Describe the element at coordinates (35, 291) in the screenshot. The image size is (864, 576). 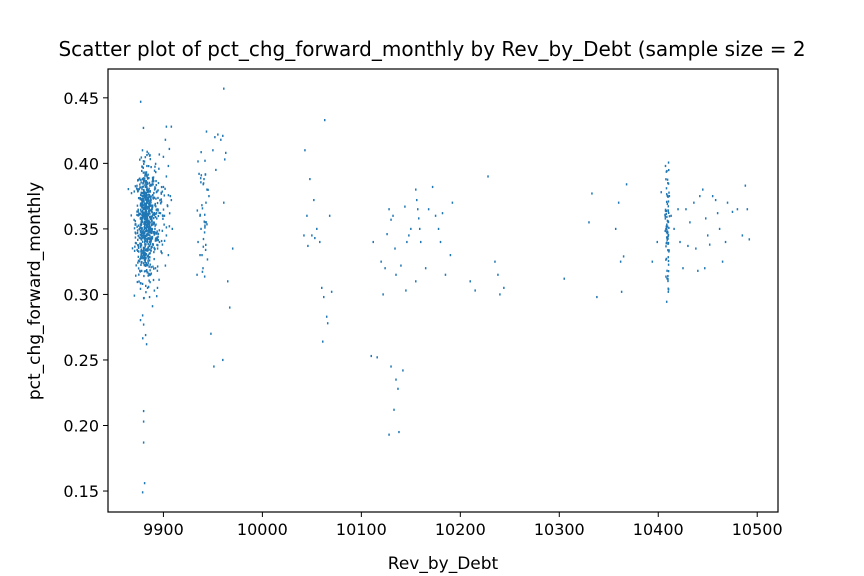
I see `y-axis-label: pct_chg_forward_monthly` at that location.